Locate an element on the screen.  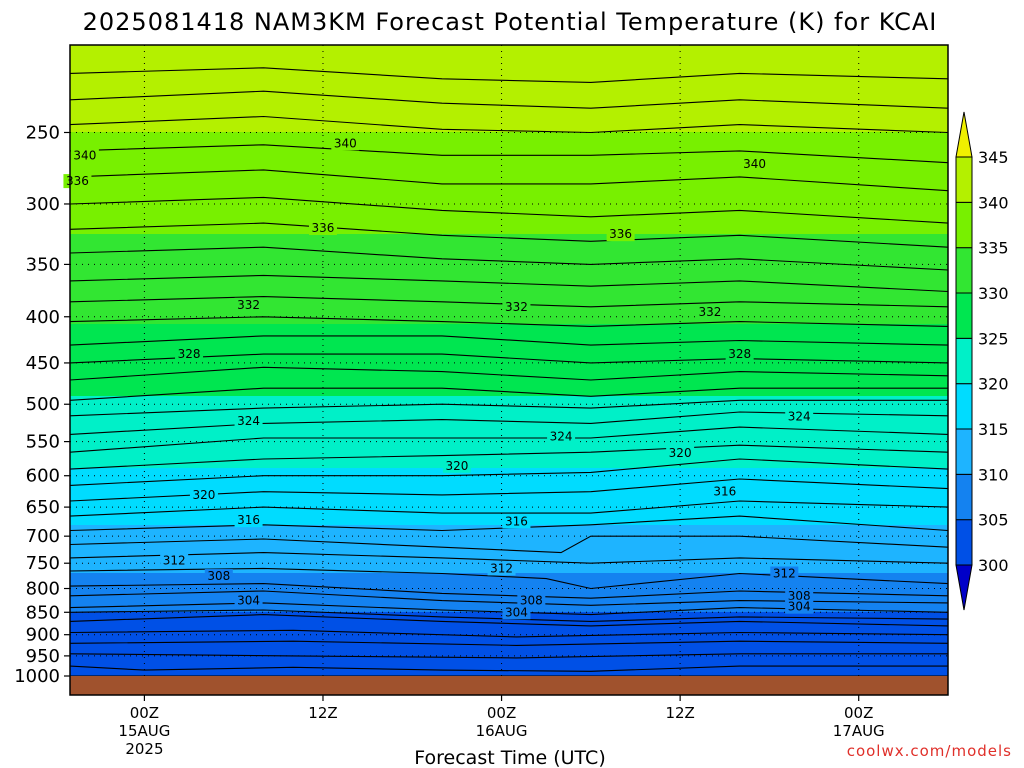
colorbar-tick-label: 330 is located at coordinates (993, 293).